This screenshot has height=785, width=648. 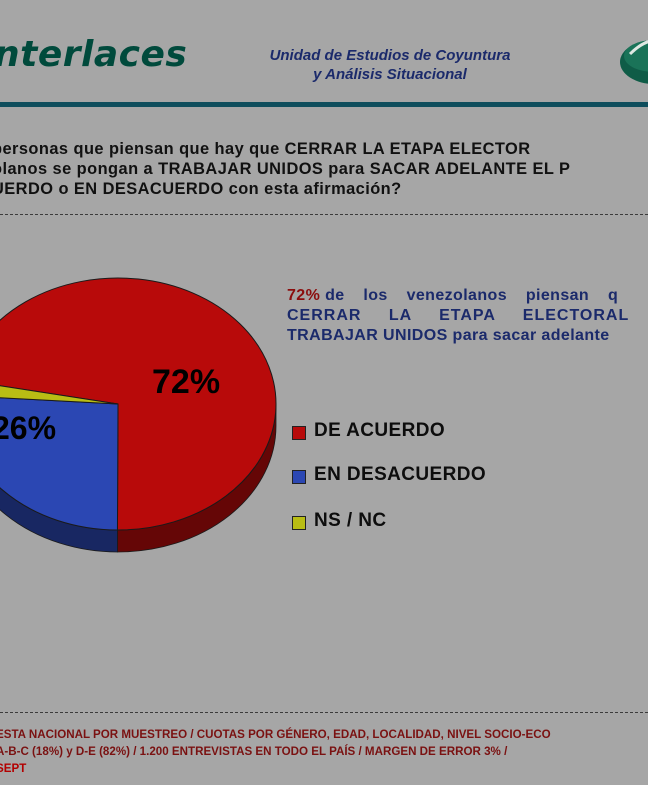 I want to click on legend-swatch-de-acuerdo, so click(x=299, y=433).